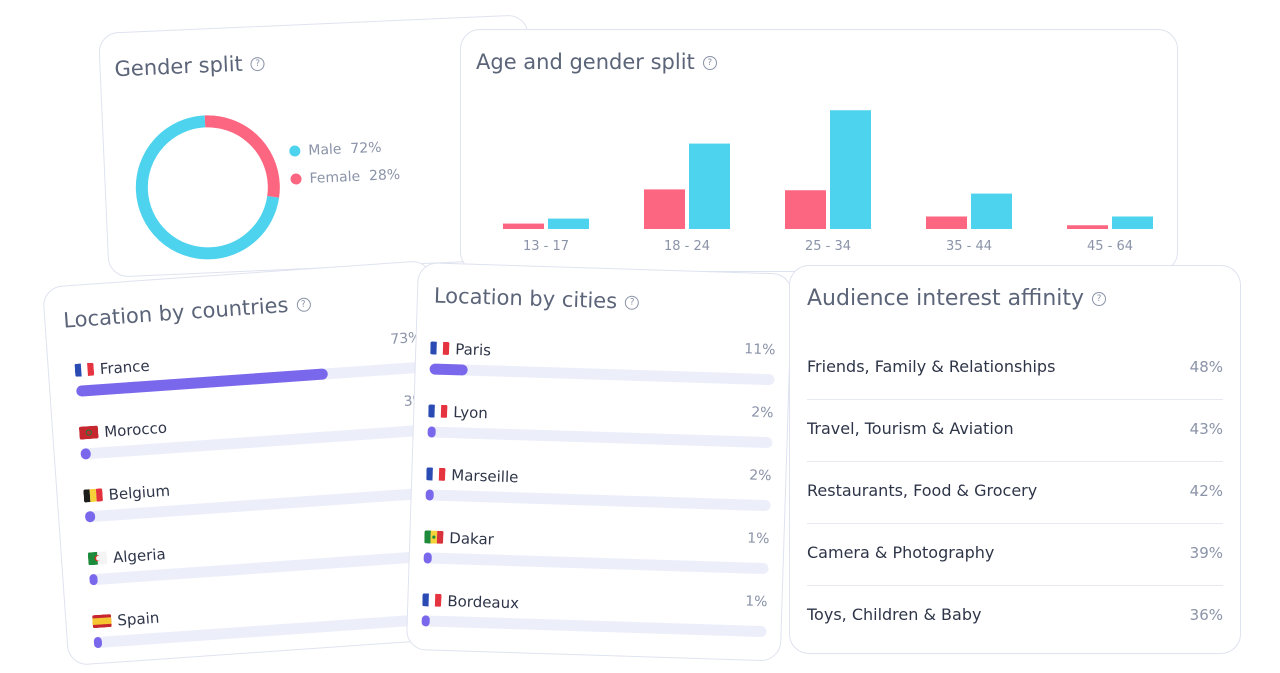 Image resolution: width=1280 pixels, height=673 pixels. What do you see at coordinates (1206, 491) in the screenshot?
I see `interest-percent: 42%` at bounding box center [1206, 491].